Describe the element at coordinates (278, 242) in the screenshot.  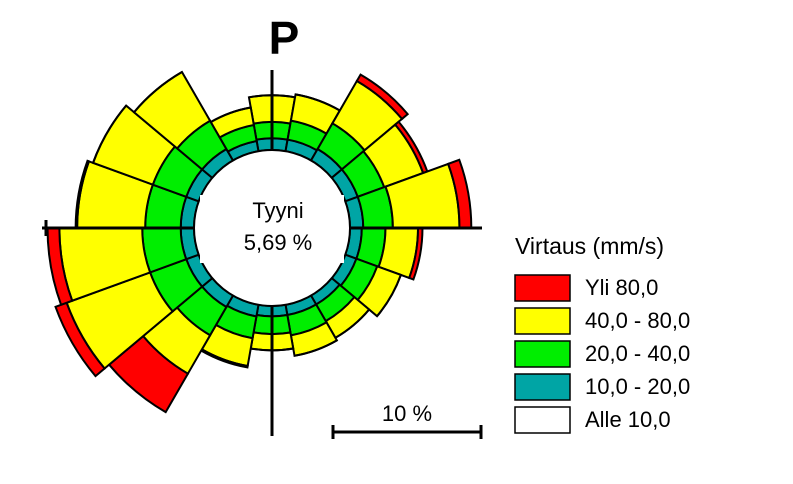
I see `calm-value: 5,69 %` at that location.